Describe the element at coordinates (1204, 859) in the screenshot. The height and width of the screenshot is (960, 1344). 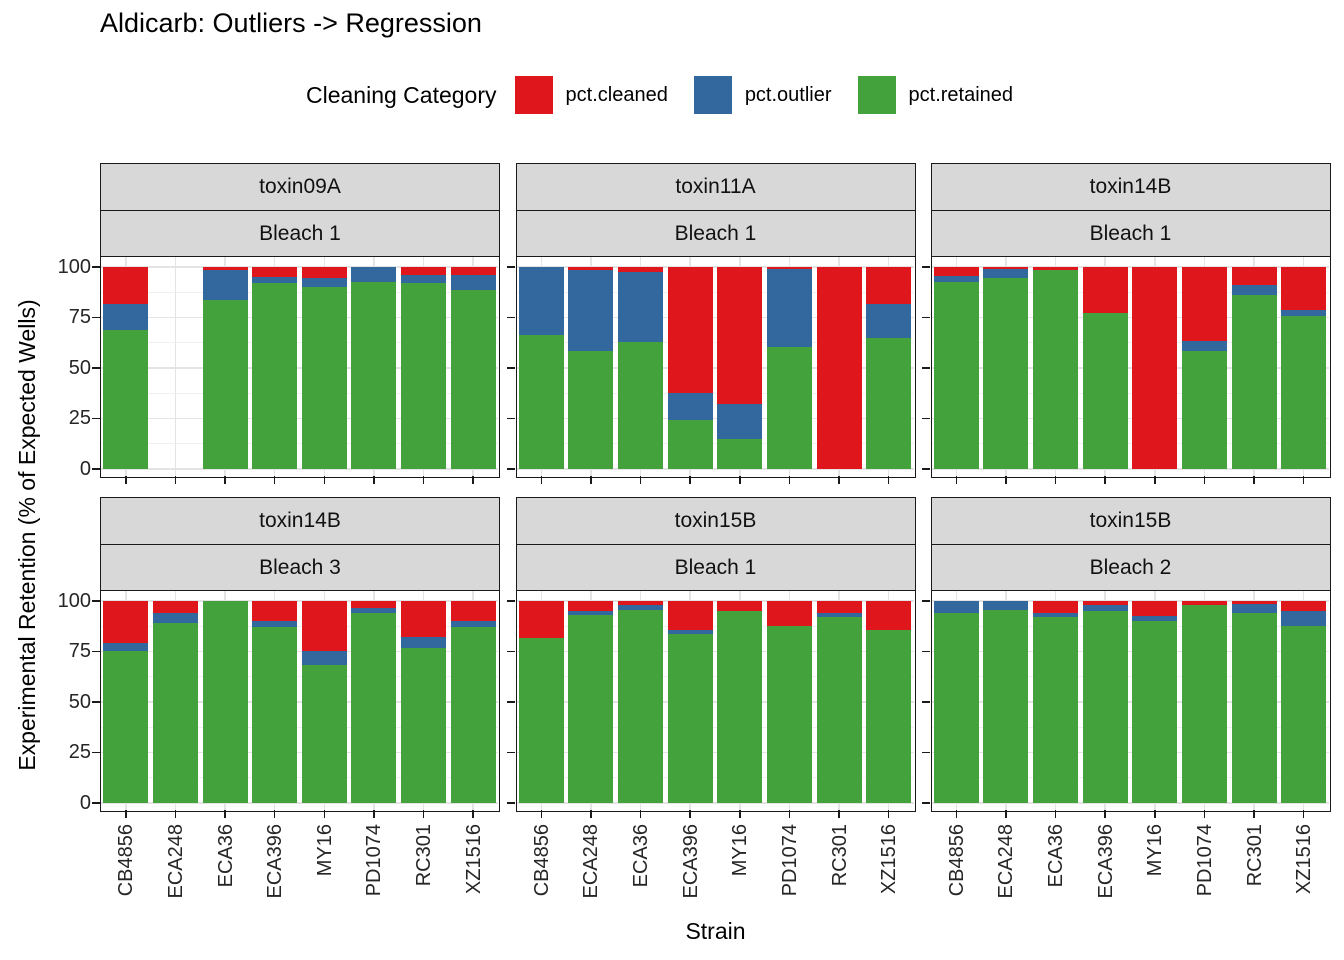
I see `x-tick-label-PD1074: PD1074` at that location.